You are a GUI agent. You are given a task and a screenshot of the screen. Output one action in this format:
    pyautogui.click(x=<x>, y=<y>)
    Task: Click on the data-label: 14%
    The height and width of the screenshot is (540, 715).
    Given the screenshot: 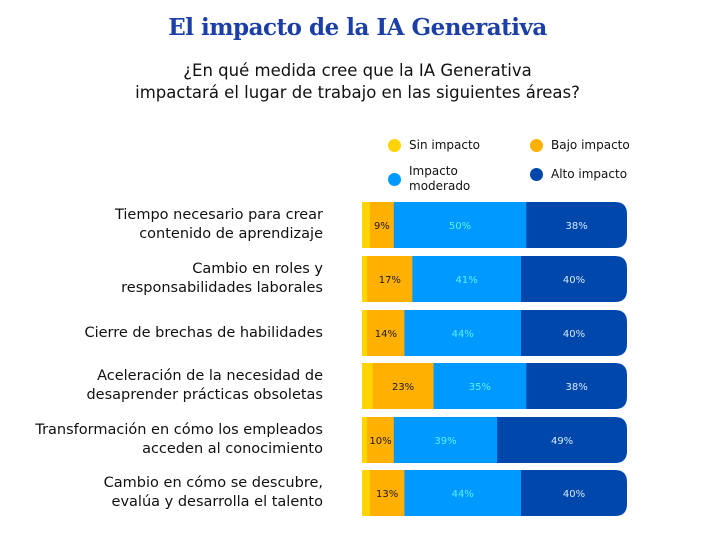 What is the action you would take?
    pyautogui.click(x=386, y=334)
    